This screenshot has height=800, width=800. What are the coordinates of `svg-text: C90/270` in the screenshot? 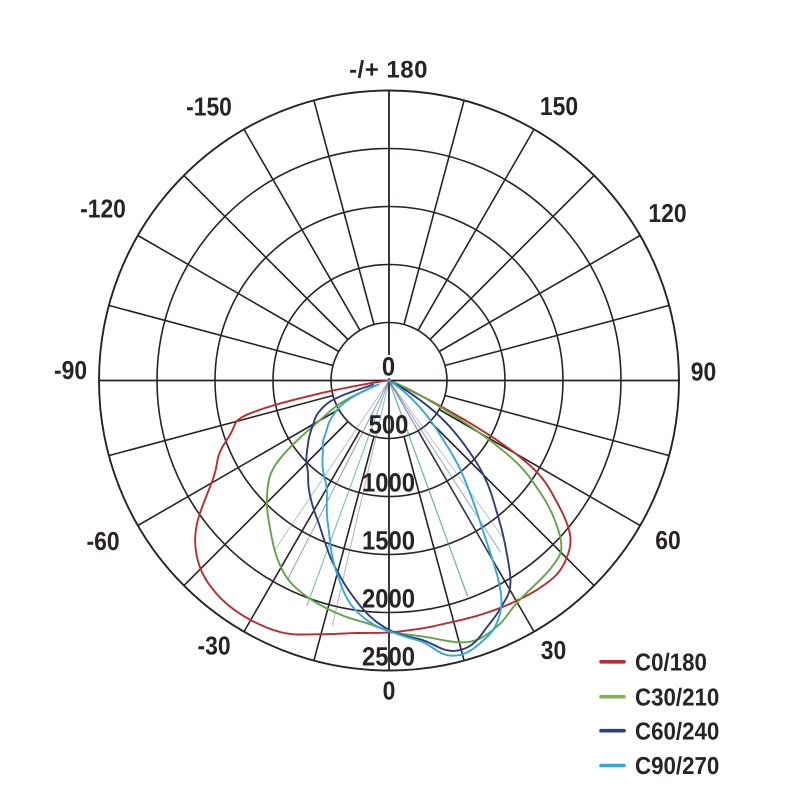 It's located at (677, 766).